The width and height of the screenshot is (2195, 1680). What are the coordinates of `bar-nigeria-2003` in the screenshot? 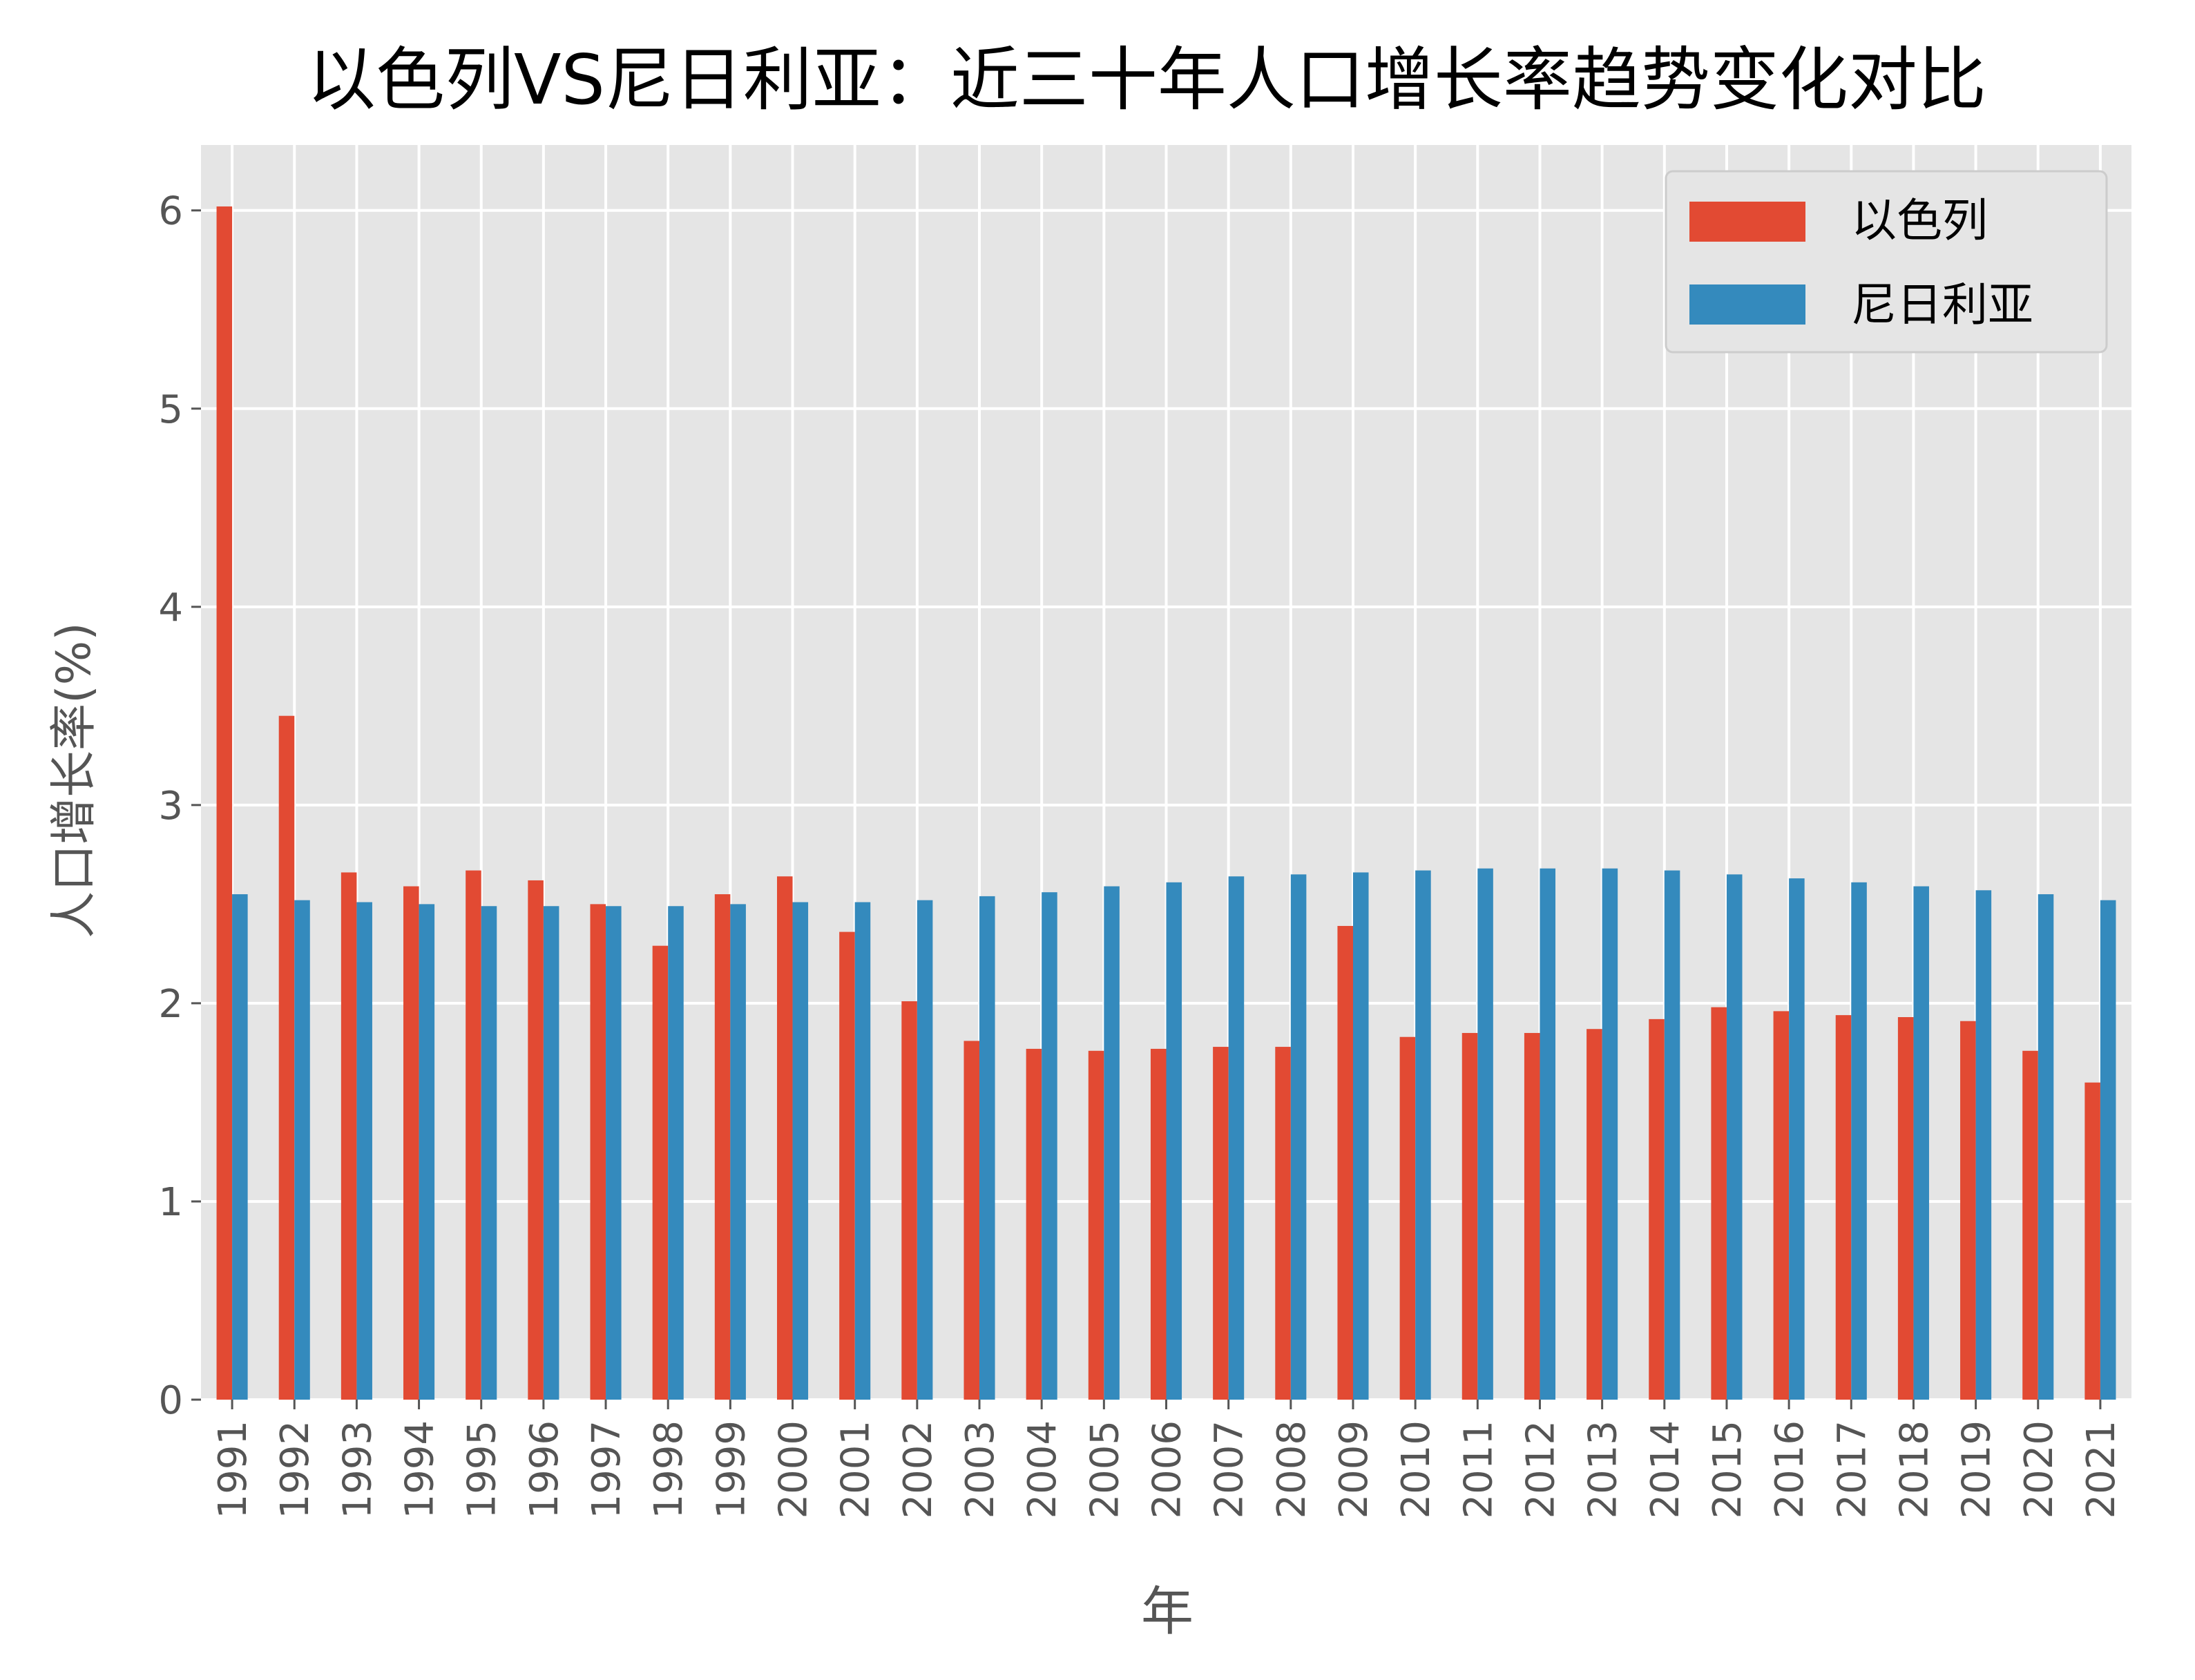 It's located at (987, 1148).